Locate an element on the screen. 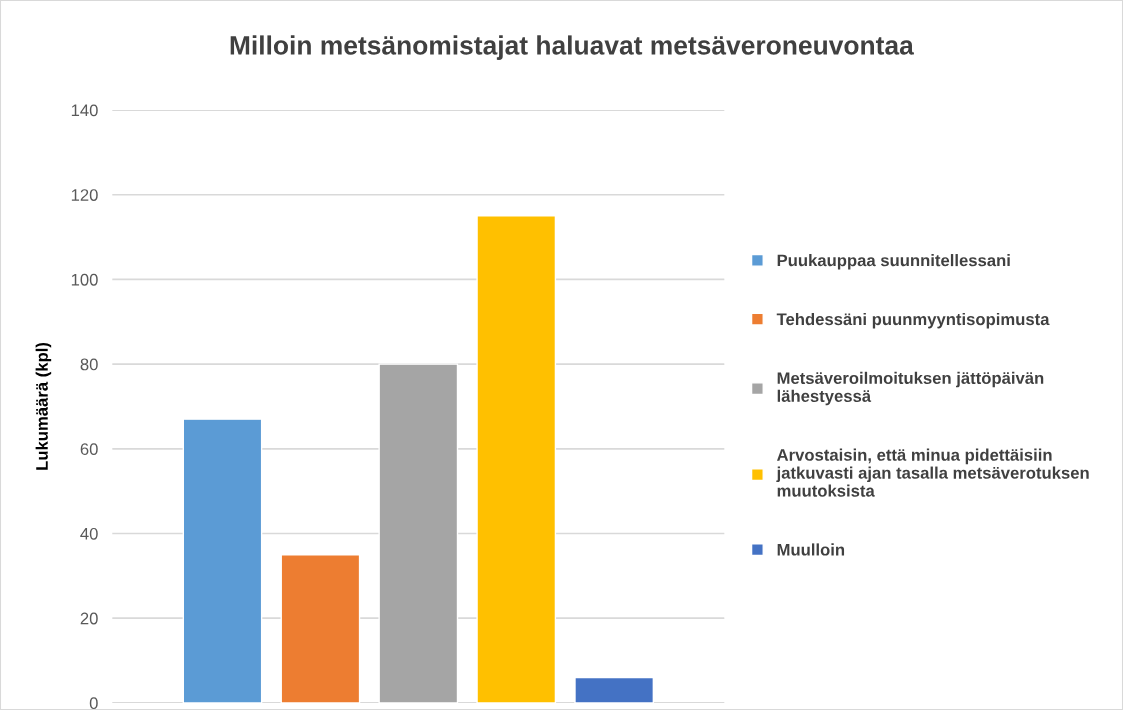 The height and width of the screenshot is (710, 1123). y-tick-label: 20 is located at coordinates (89, 618).